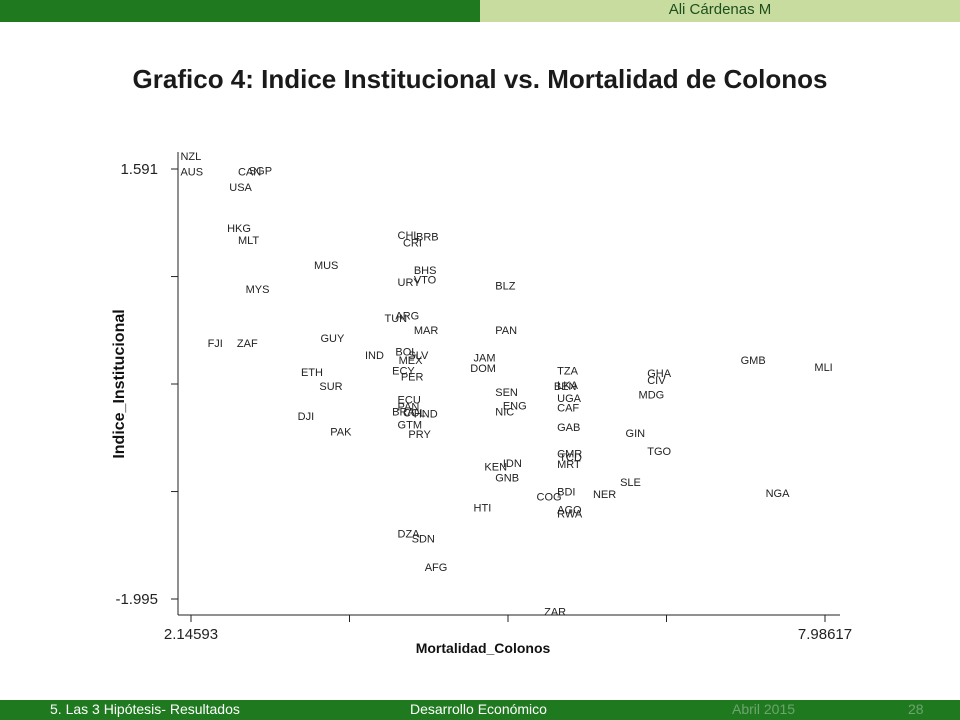 This screenshot has width=960, height=720. Describe the element at coordinates (239, 229) in the screenshot. I see `data-point-label: HKG` at that location.